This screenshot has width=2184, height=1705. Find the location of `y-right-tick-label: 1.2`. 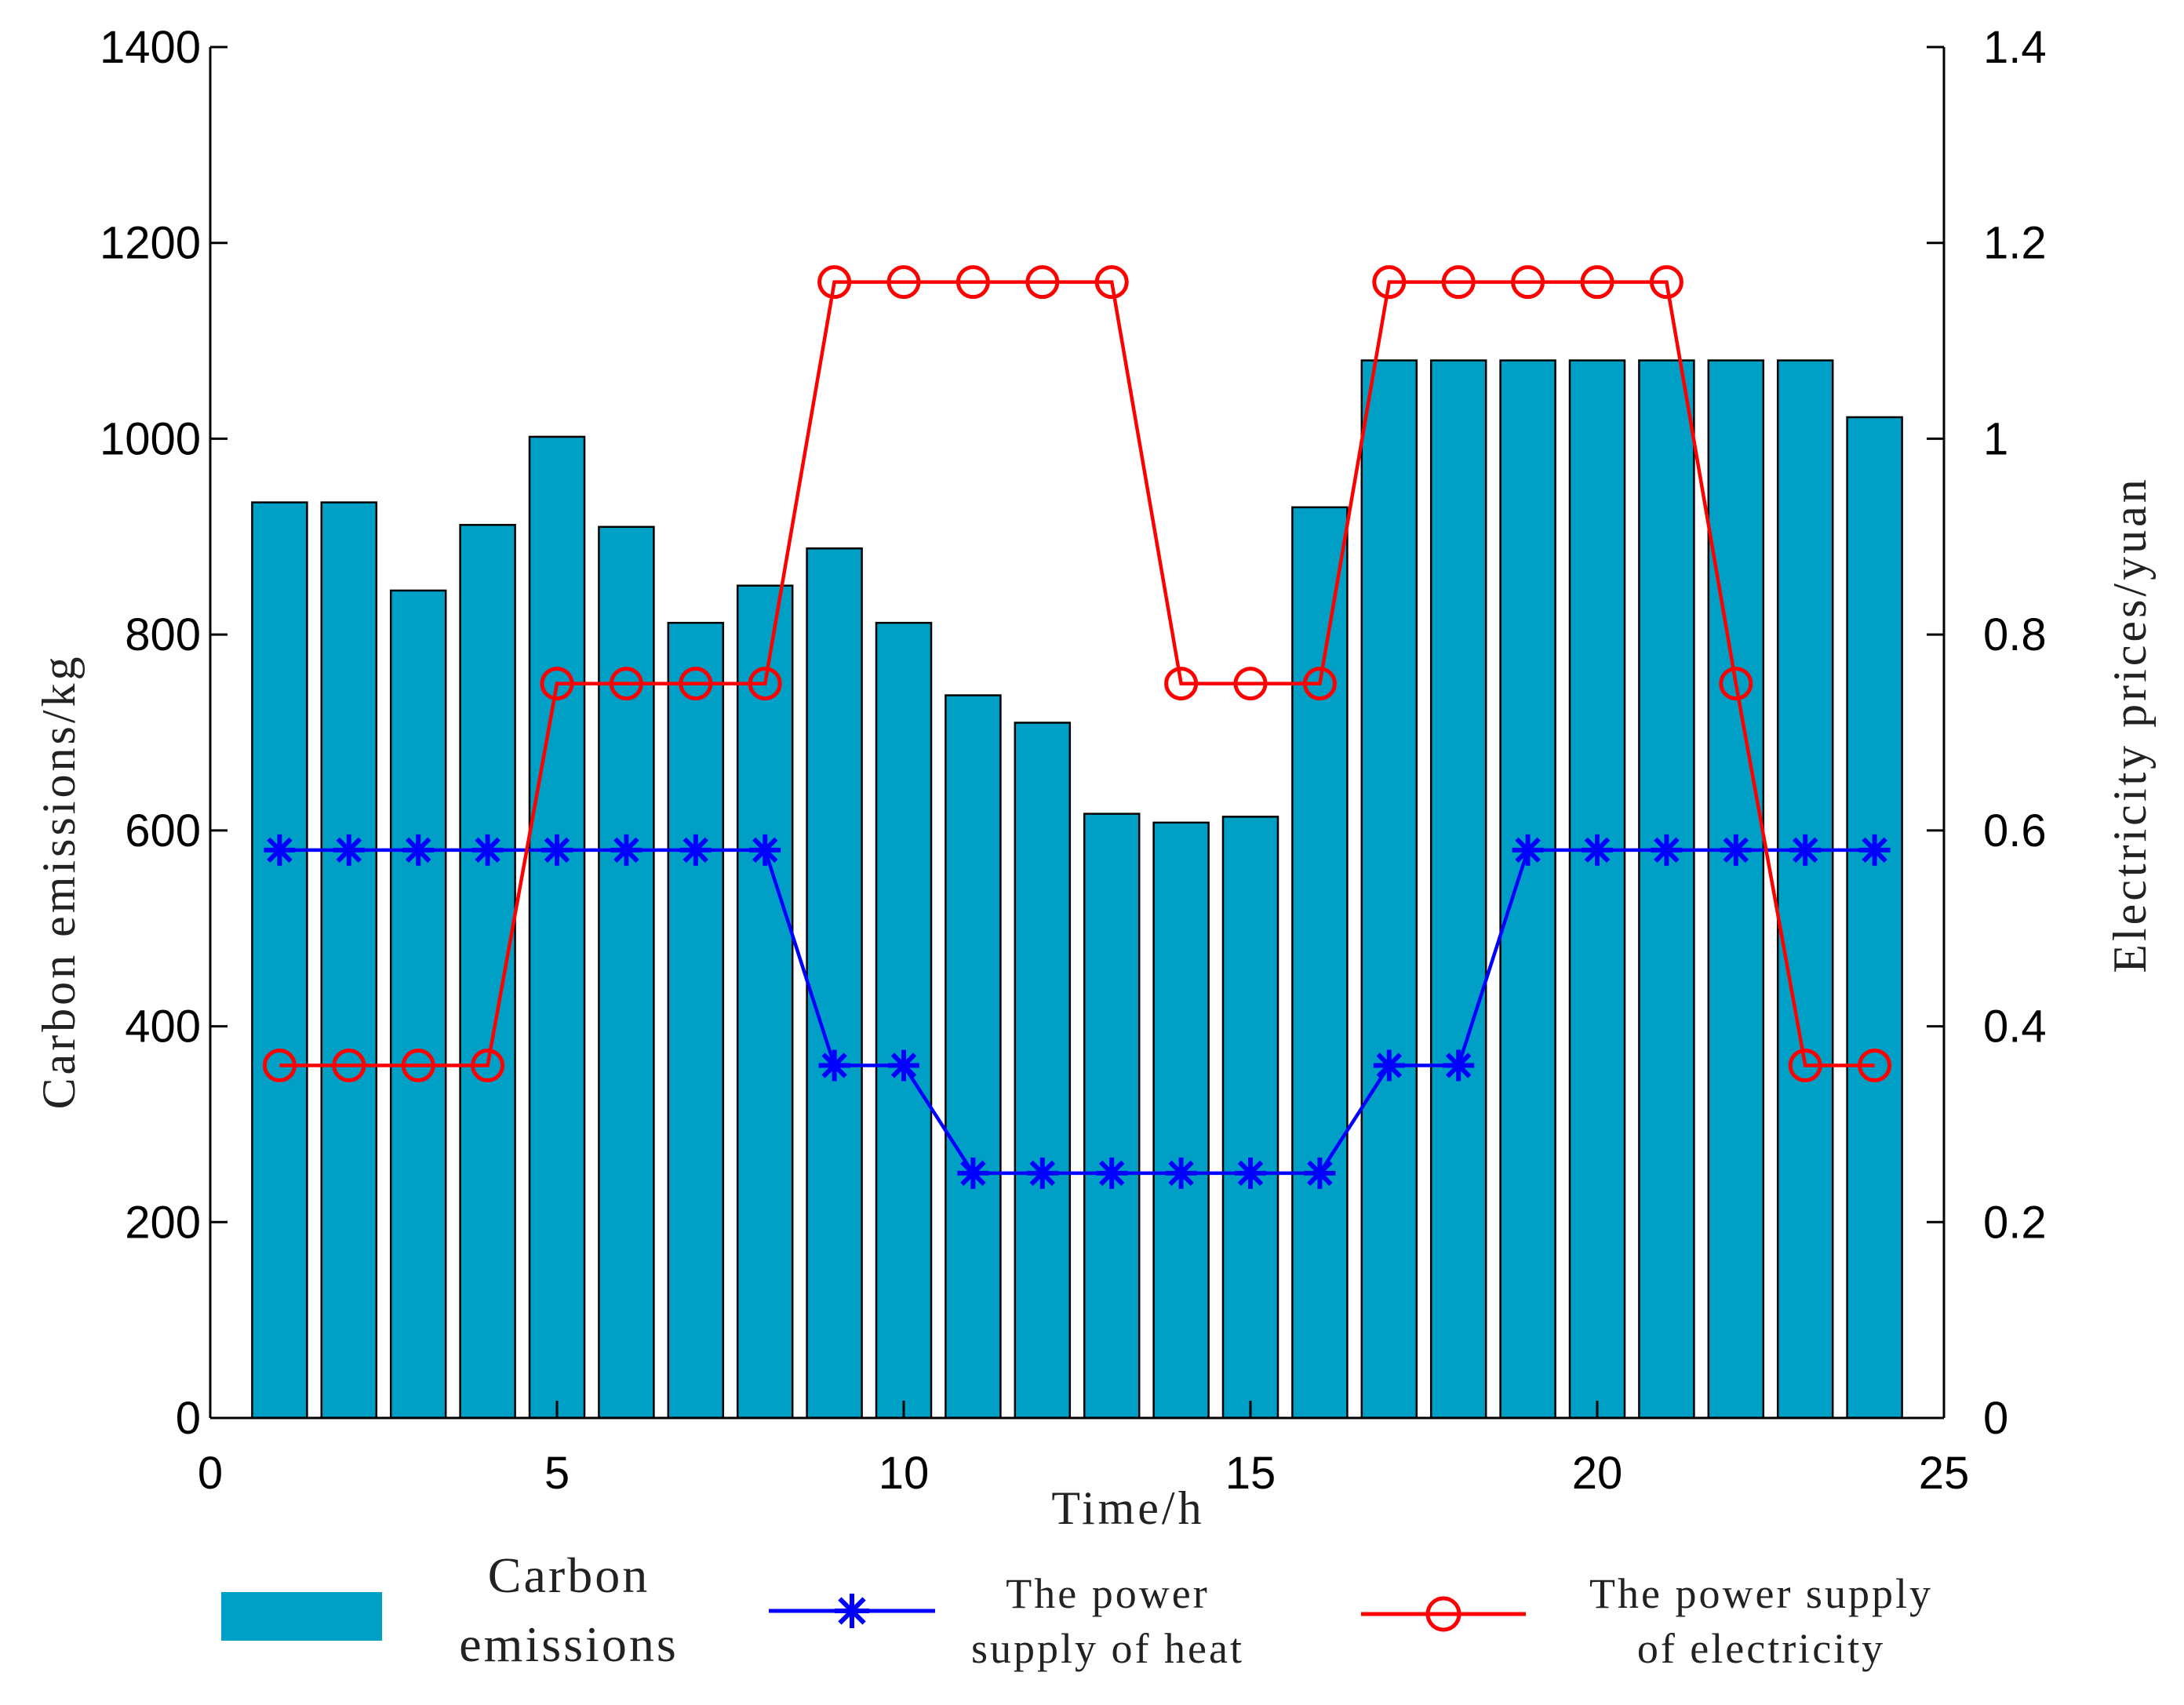

y-right-tick-label: 1.2 is located at coordinates (2015, 243).